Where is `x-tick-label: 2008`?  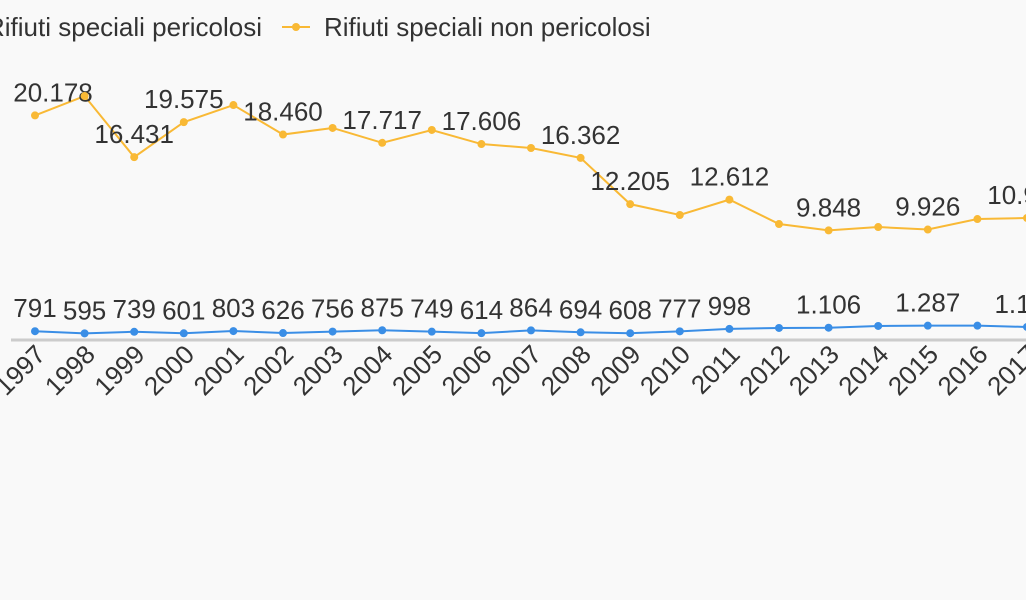
x-tick-label: 2008 is located at coordinates (566, 370).